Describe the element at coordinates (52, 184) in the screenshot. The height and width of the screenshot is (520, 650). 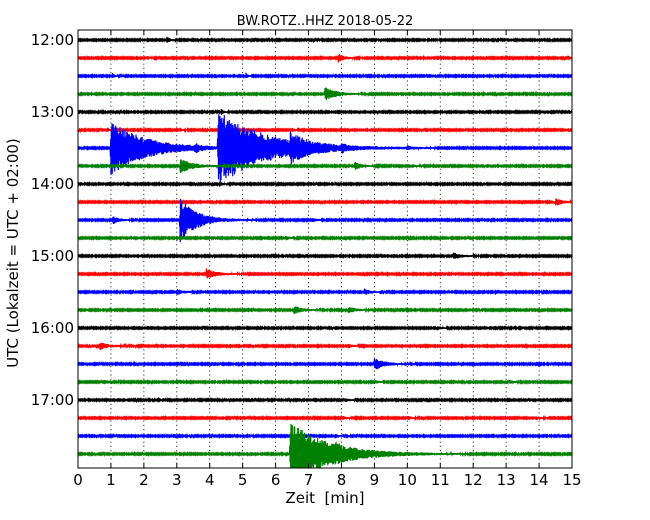
I see `y-tick-label: 14:00` at that location.